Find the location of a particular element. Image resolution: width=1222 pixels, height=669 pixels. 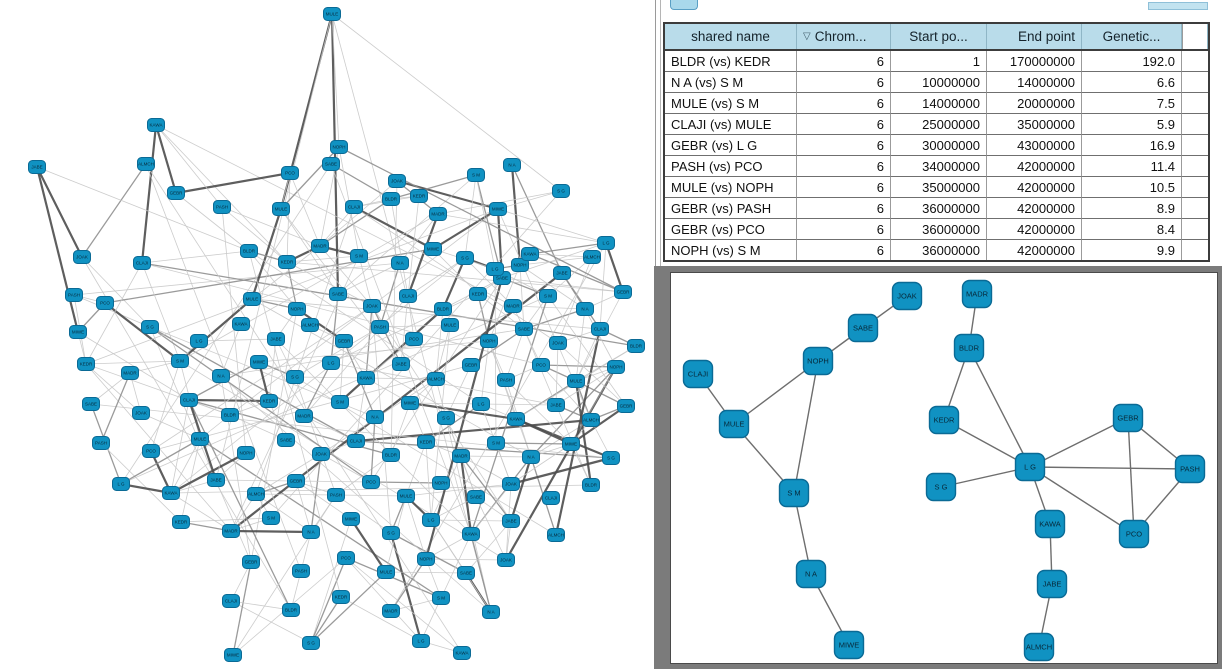

network-node: NOPH is located at coordinates (426, 559).